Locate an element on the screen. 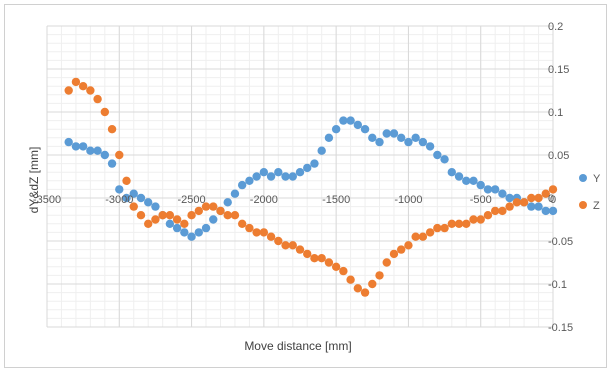 Image resolution: width=611 pixels, height=372 pixels. legend-label-z: Z is located at coordinates (596, 206).